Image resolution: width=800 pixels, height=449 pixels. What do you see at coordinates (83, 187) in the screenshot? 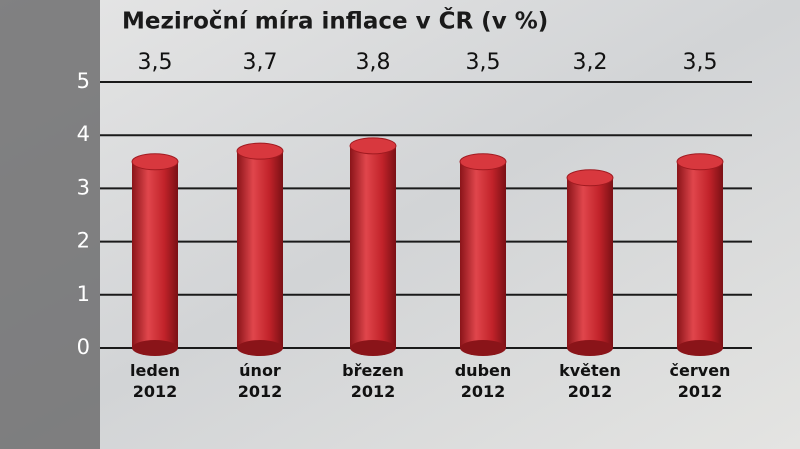
I see `y-tick-label: 3` at bounding box center [83, 187].